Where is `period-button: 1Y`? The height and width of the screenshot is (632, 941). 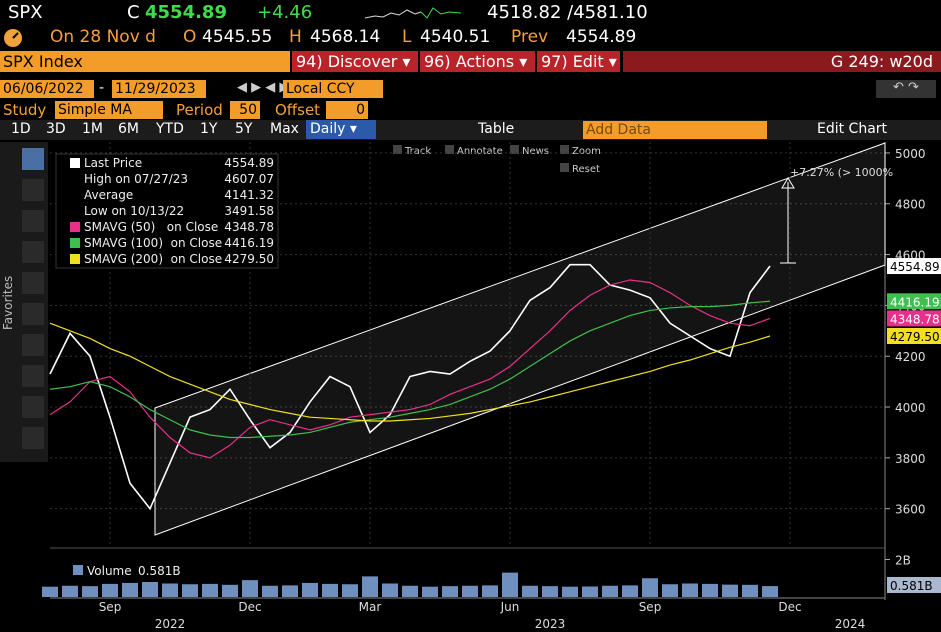
period-button: 1Y is located at coordinates (209, 129).